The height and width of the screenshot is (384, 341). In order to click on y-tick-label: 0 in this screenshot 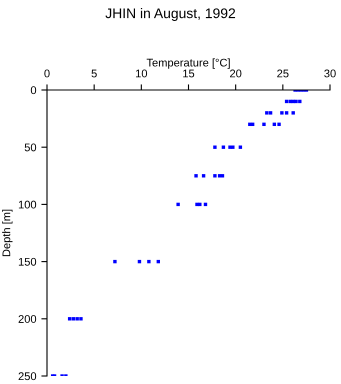, I will do `click(33, 90)`.